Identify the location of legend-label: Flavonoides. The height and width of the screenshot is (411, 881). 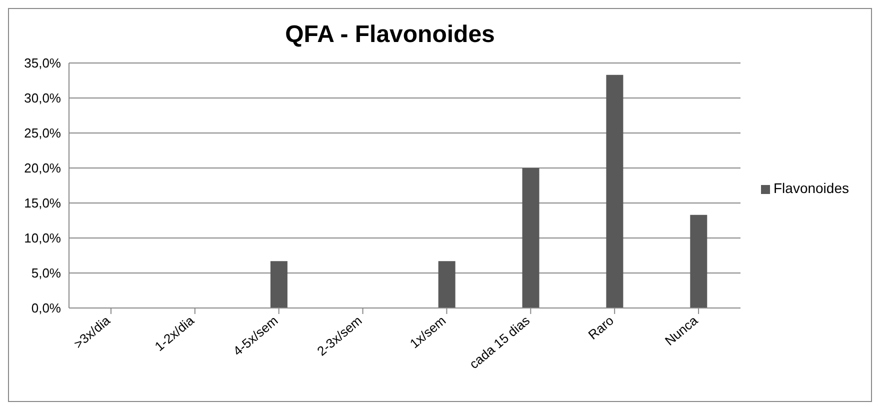
(811, 188).